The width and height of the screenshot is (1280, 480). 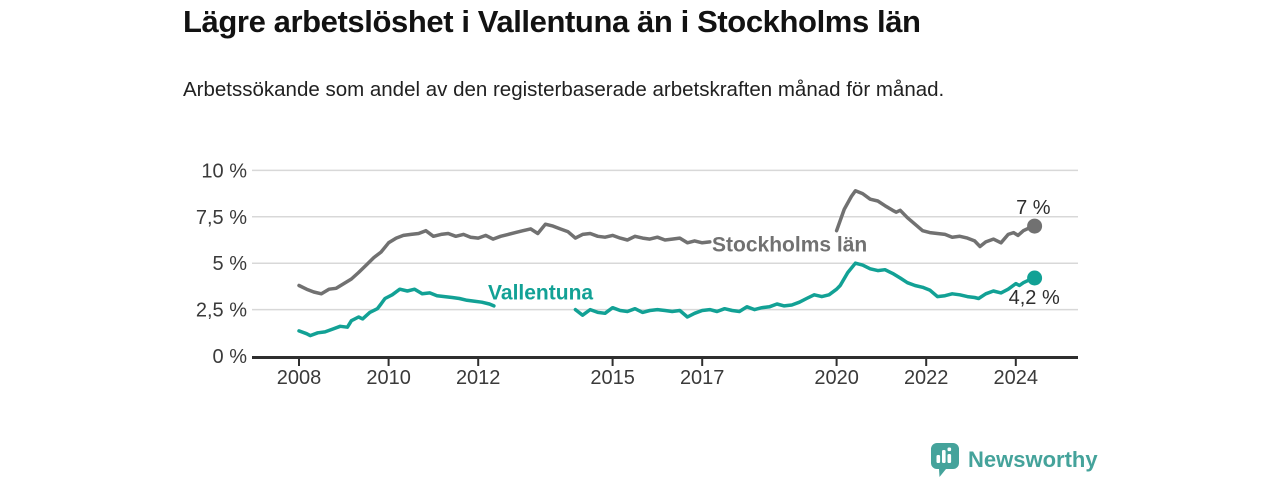 What do you see at coordinates (478, 378) in the screenshot?
I see `x-tick-label: 2012` at bounding box center [478, 378].